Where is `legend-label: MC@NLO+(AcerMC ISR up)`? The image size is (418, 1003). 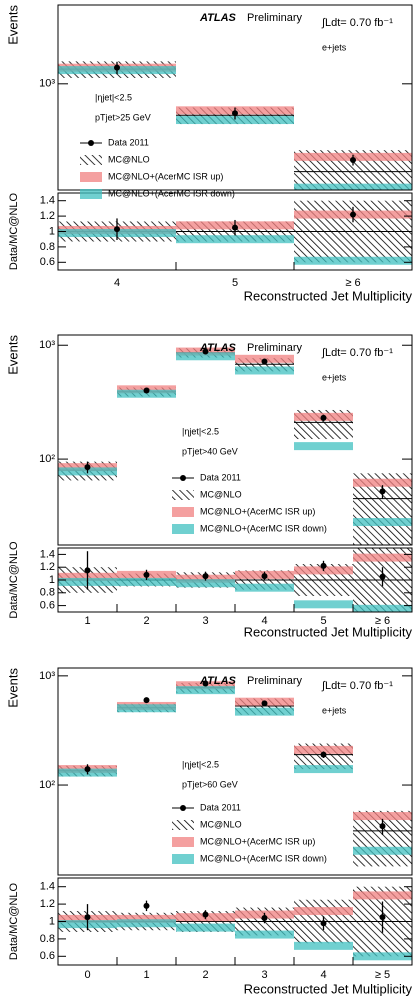 legend-label: MC@NLO+(AcerMC ISR up) is located at coordinates (257, 511).